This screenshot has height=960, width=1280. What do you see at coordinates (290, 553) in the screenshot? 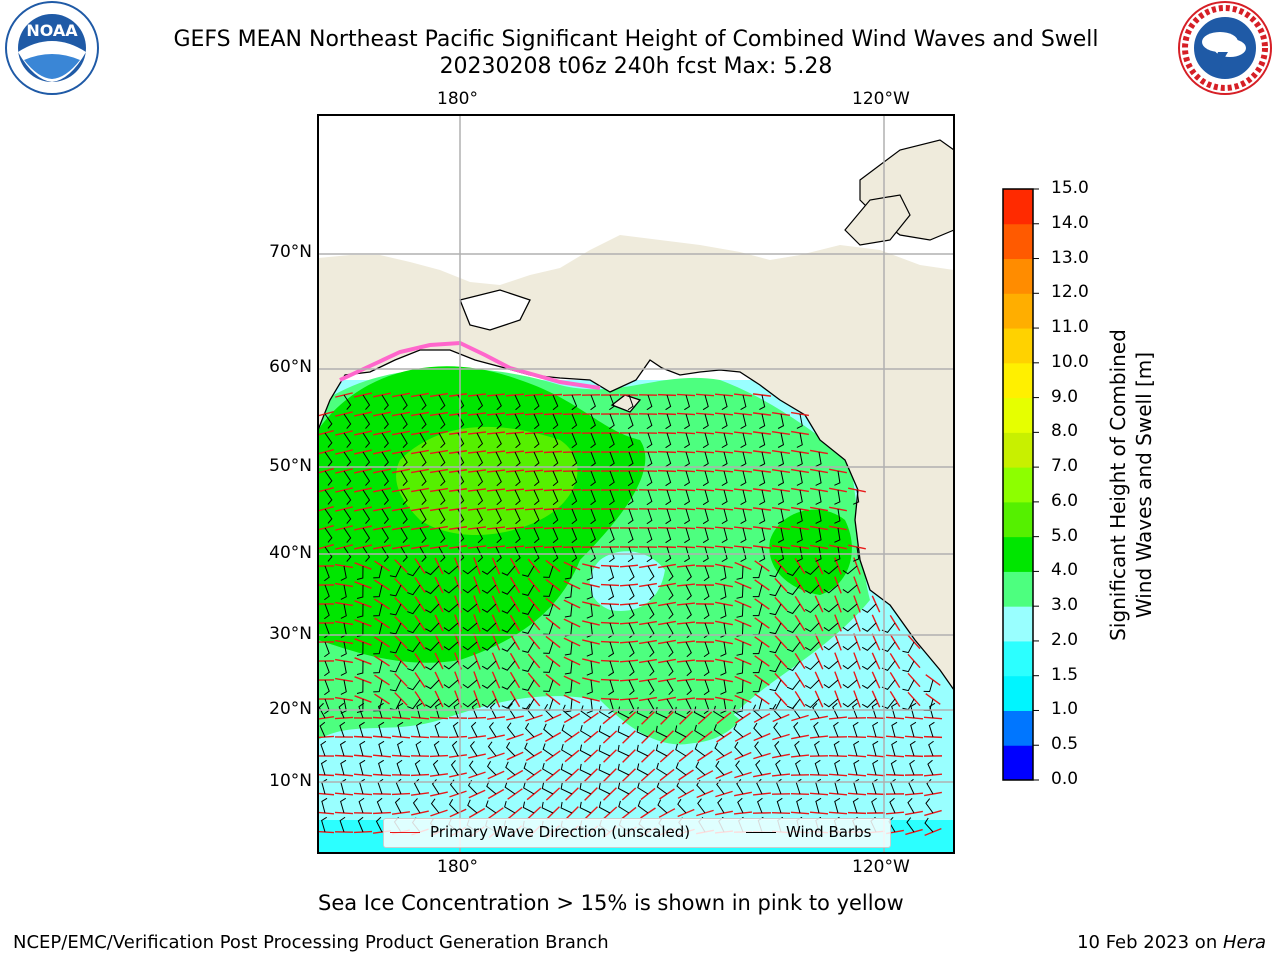
I see `lat-label-40n: 40°N` at bounding box center [290, 553].